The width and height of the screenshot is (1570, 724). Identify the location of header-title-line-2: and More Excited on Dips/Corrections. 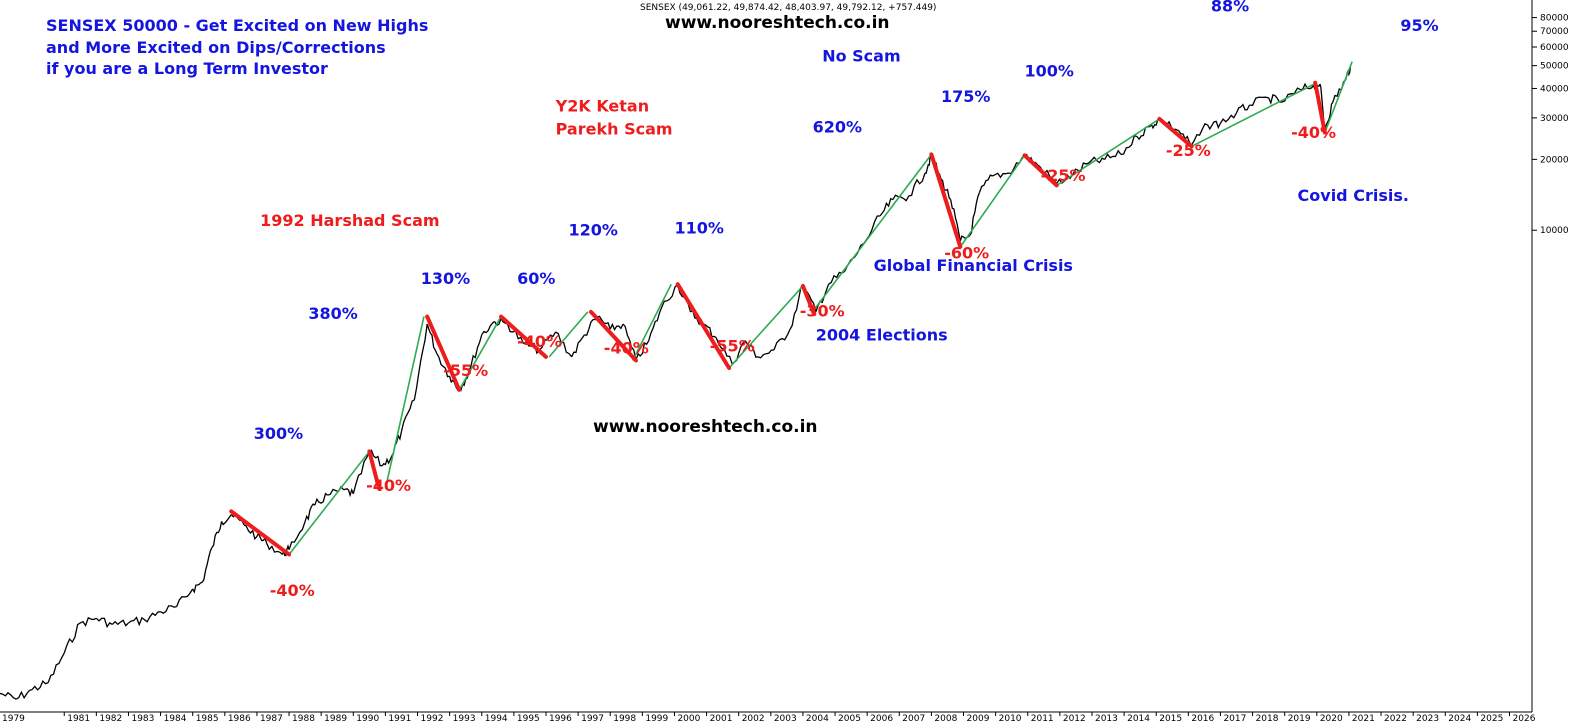
(216, 47).